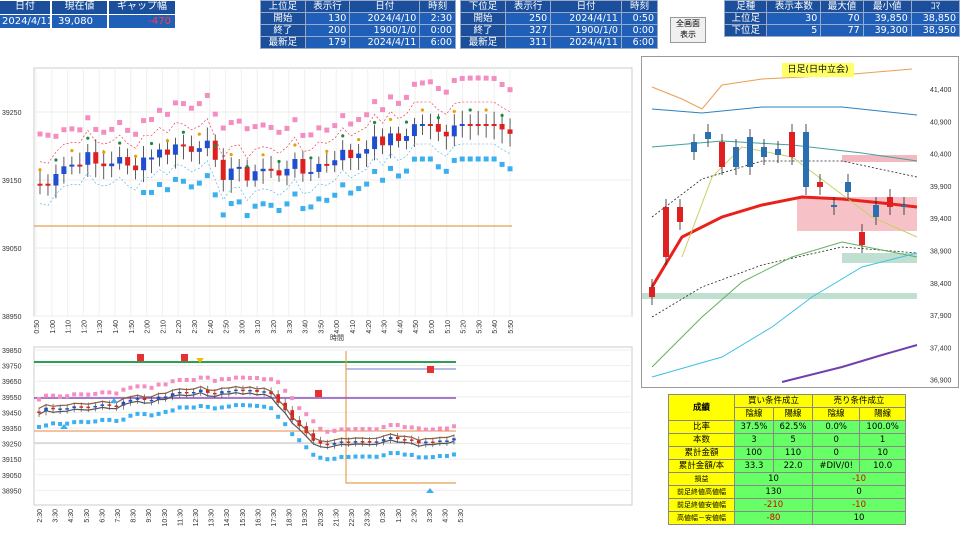 The image size is (960, 540). I want to click on main-ma-line, so click(784, 241).